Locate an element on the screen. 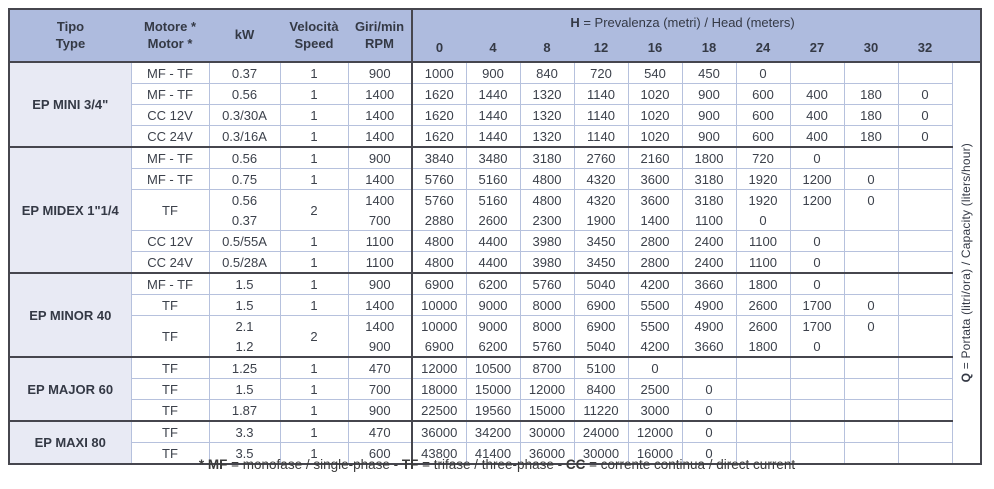 This screenshot has height=489, width=994. head-col-4: 4 is located at coordinates (493, 49).